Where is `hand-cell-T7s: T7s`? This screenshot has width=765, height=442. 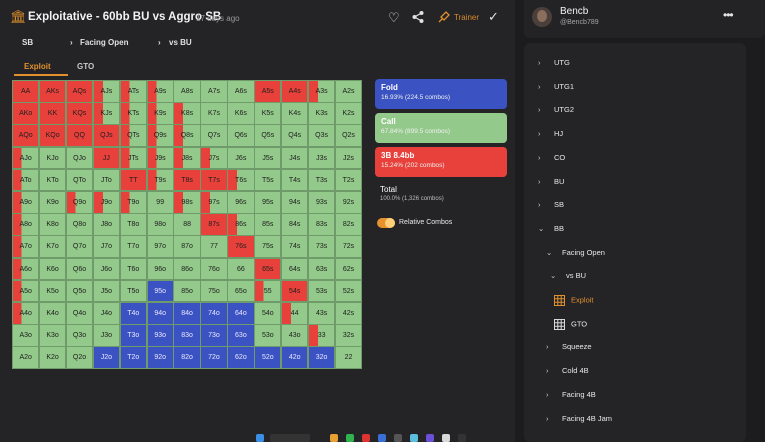
hand-cell-T7s: T7s is located at coordinates (214, 180).